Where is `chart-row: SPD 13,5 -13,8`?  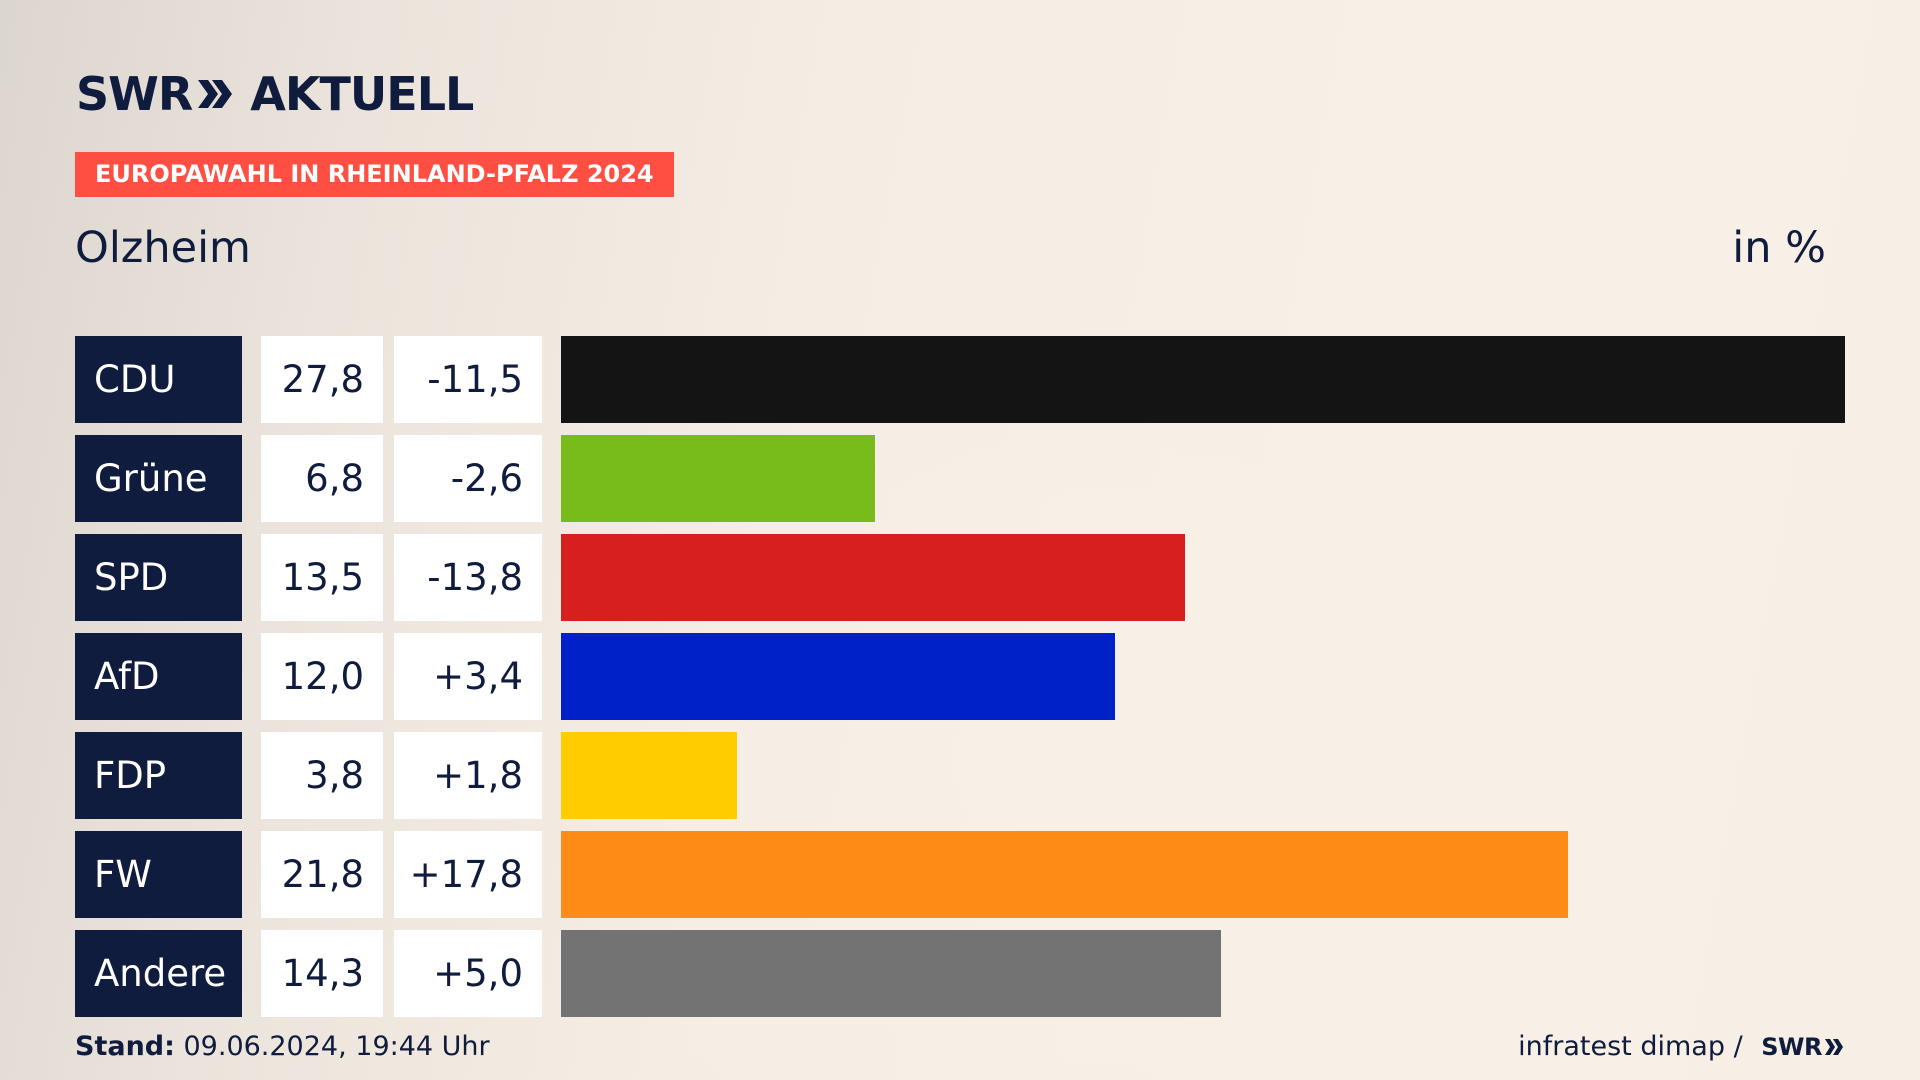 chart-row: SPD 13,5 -13,8 is located at coordinates (960, 577).